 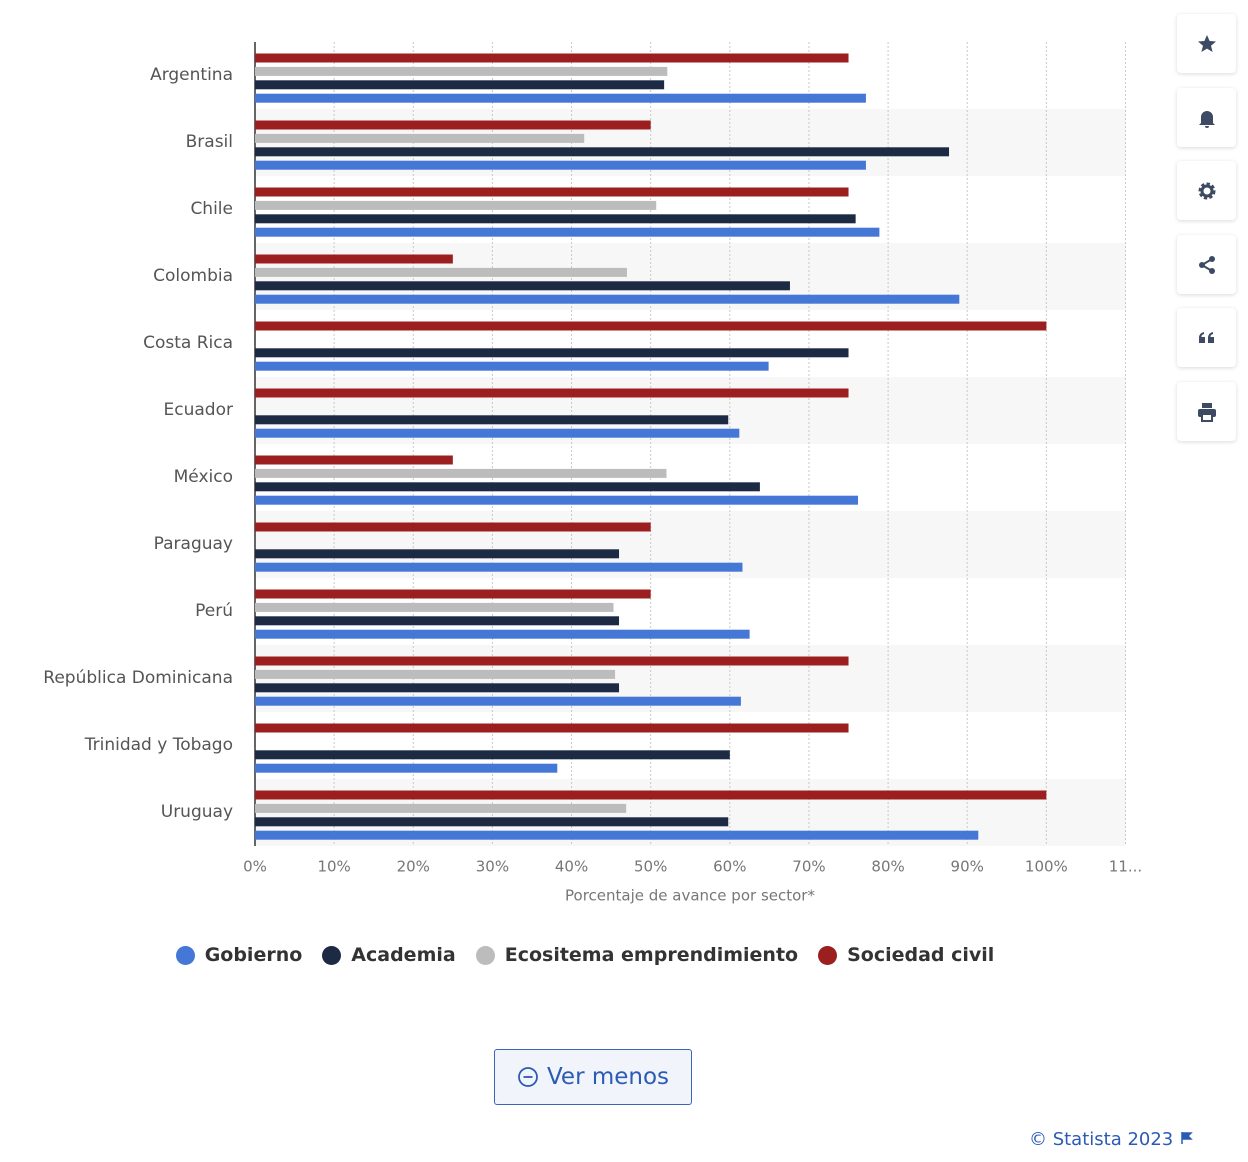 I want to click on legend-label: Academia, so click(x=403, y=955).